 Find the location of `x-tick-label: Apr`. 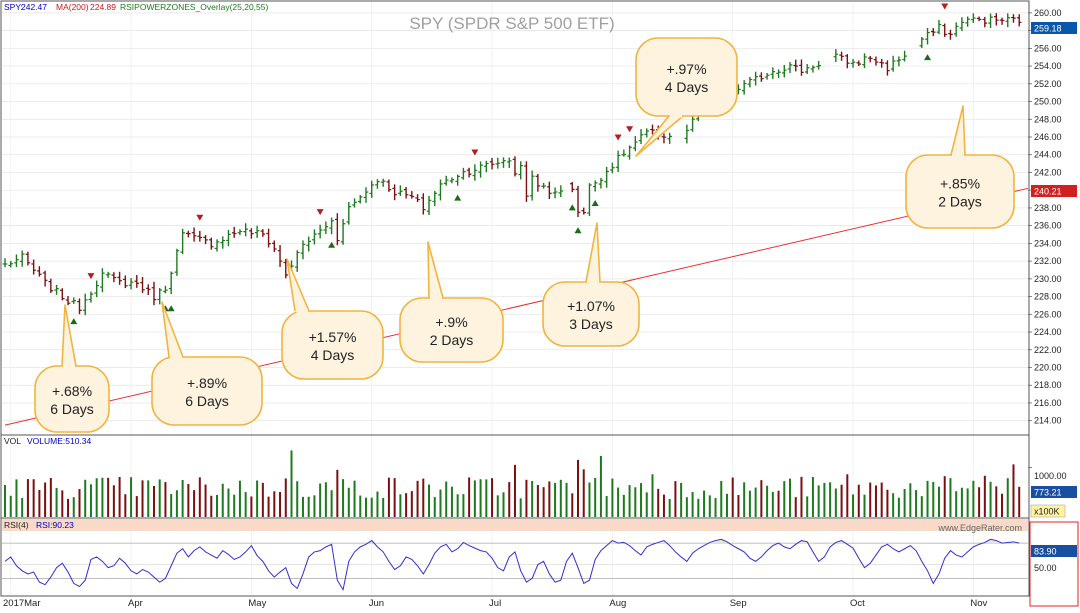

x-tick-label: Apr is located at coordinates (135, 603).